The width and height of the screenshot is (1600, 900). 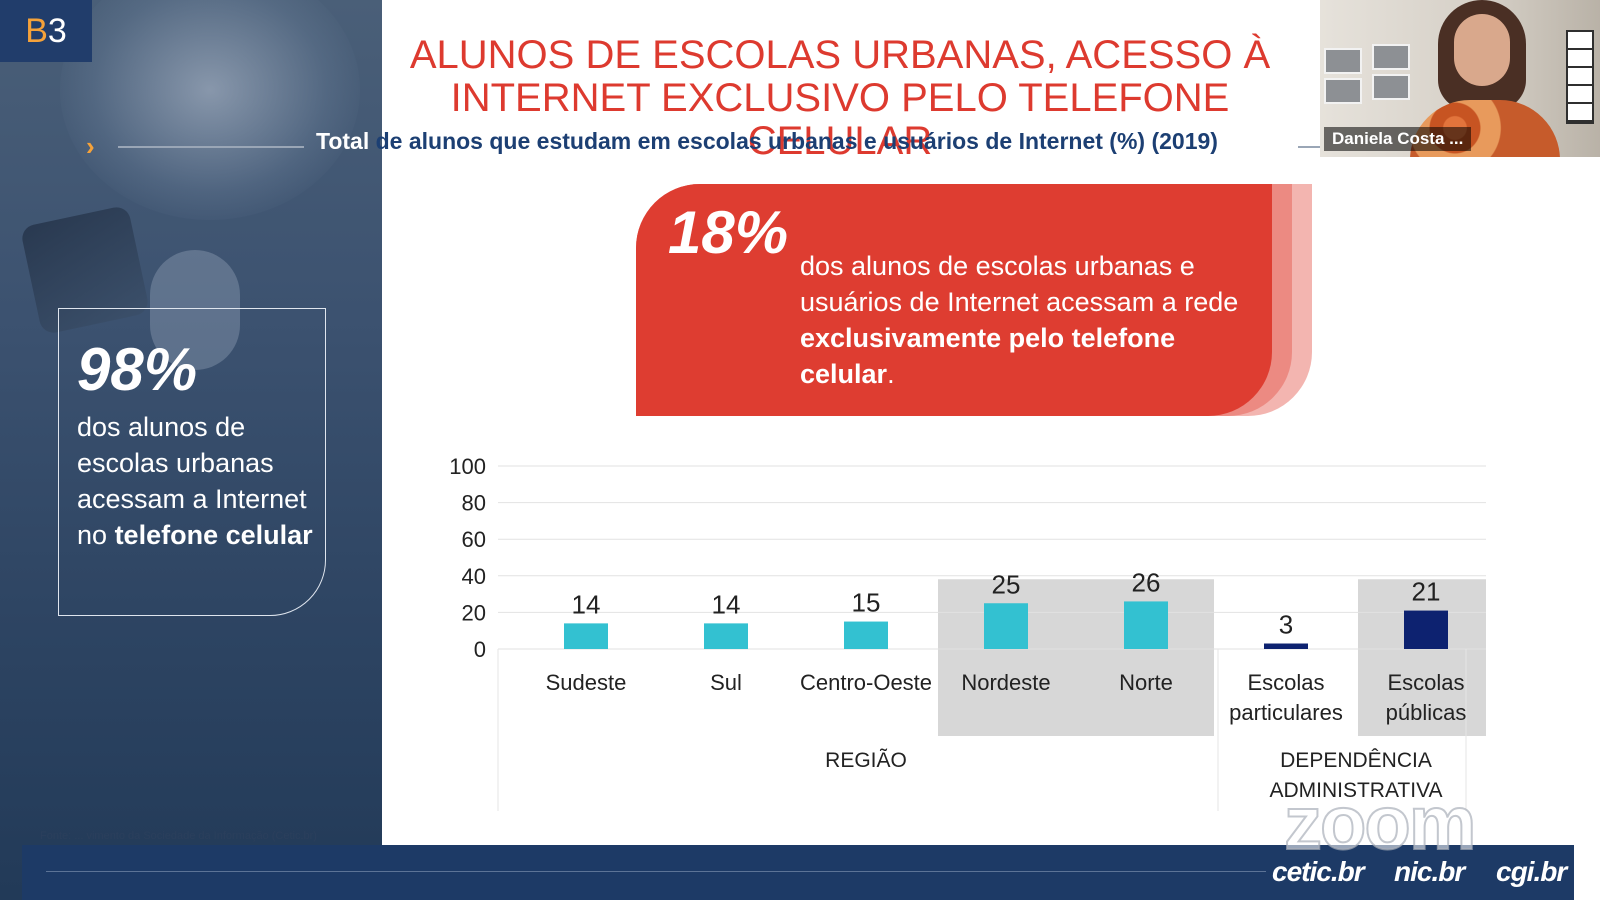 What do you see at coordinates (656, 871) in the screenshot?
I see `footer-divider` at bounding box center [656, 871].